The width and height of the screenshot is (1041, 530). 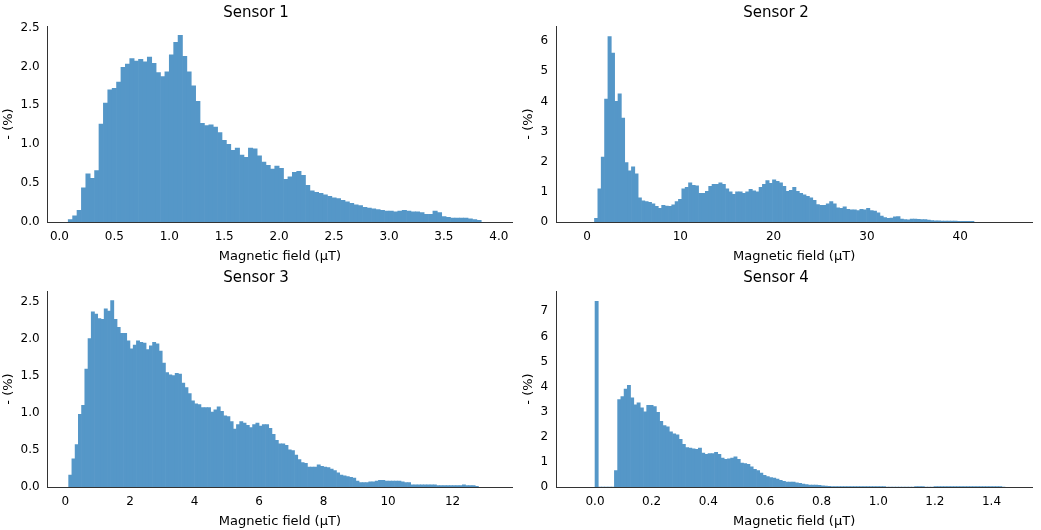 What do you see at coordinates (867, 236) in the screenshot?
I see `x-tick-label: 30` at bounding box center [867, 236].